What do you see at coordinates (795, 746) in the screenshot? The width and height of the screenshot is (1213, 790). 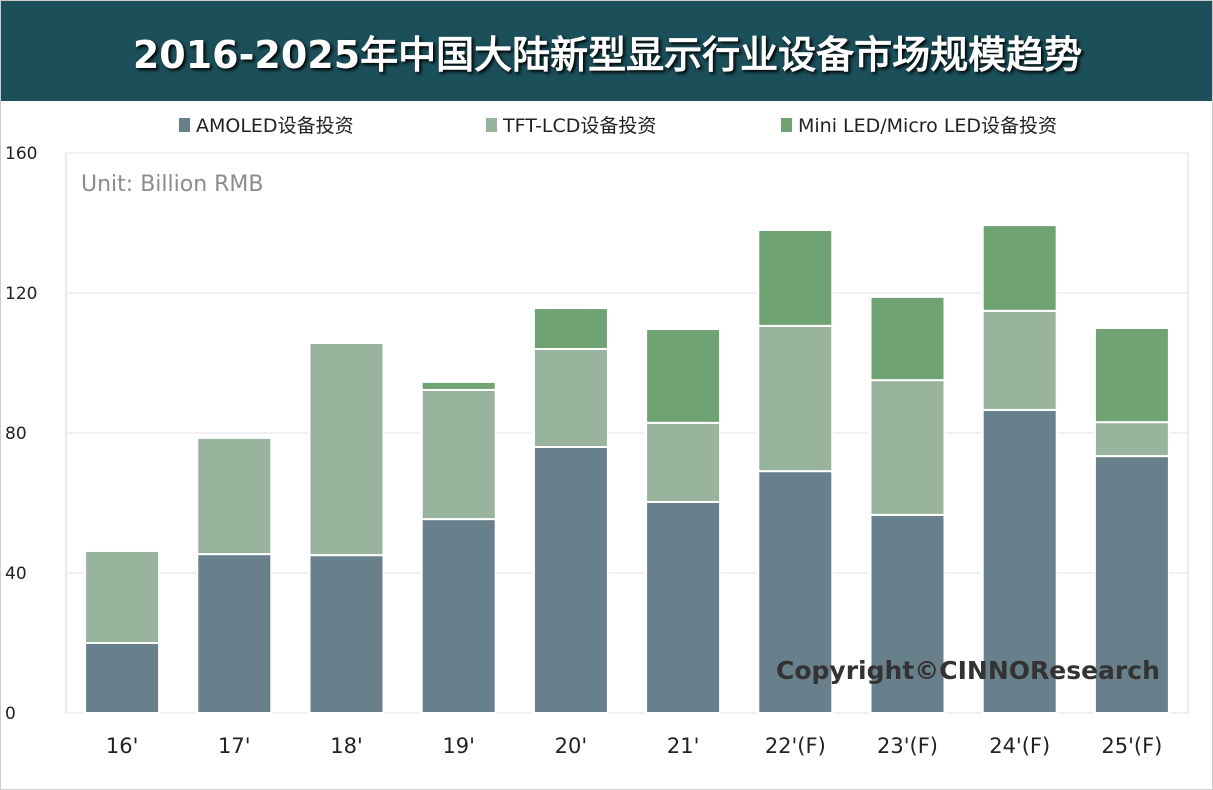 I see `x-tick-label: 22'(F)` at bounding box center [795, 746].